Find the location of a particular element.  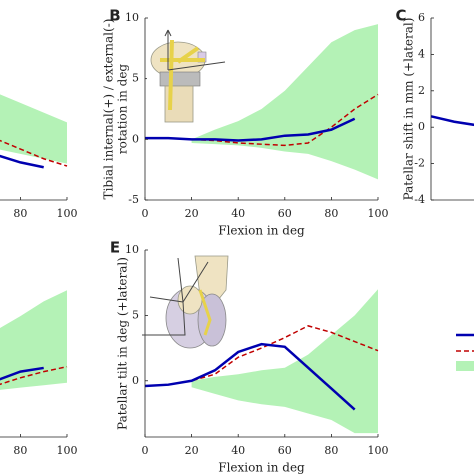

y-axis-label: Patellar shift in mm (+lateral) is located at coordinates (409, 109).